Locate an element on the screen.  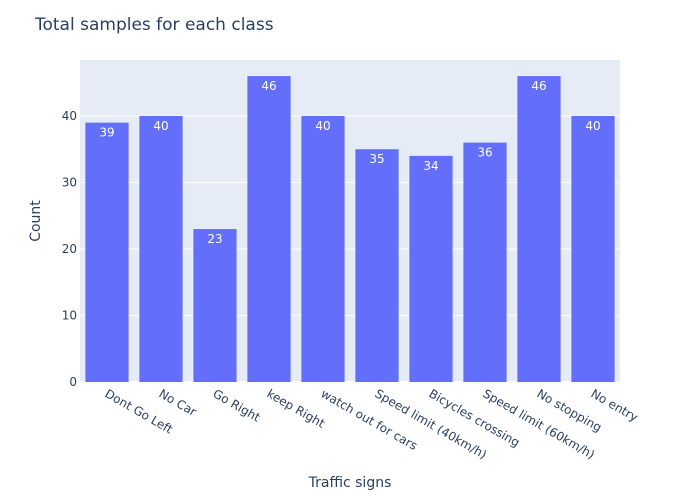
bar-value-label: 35 is located at coordinates (376, 159).